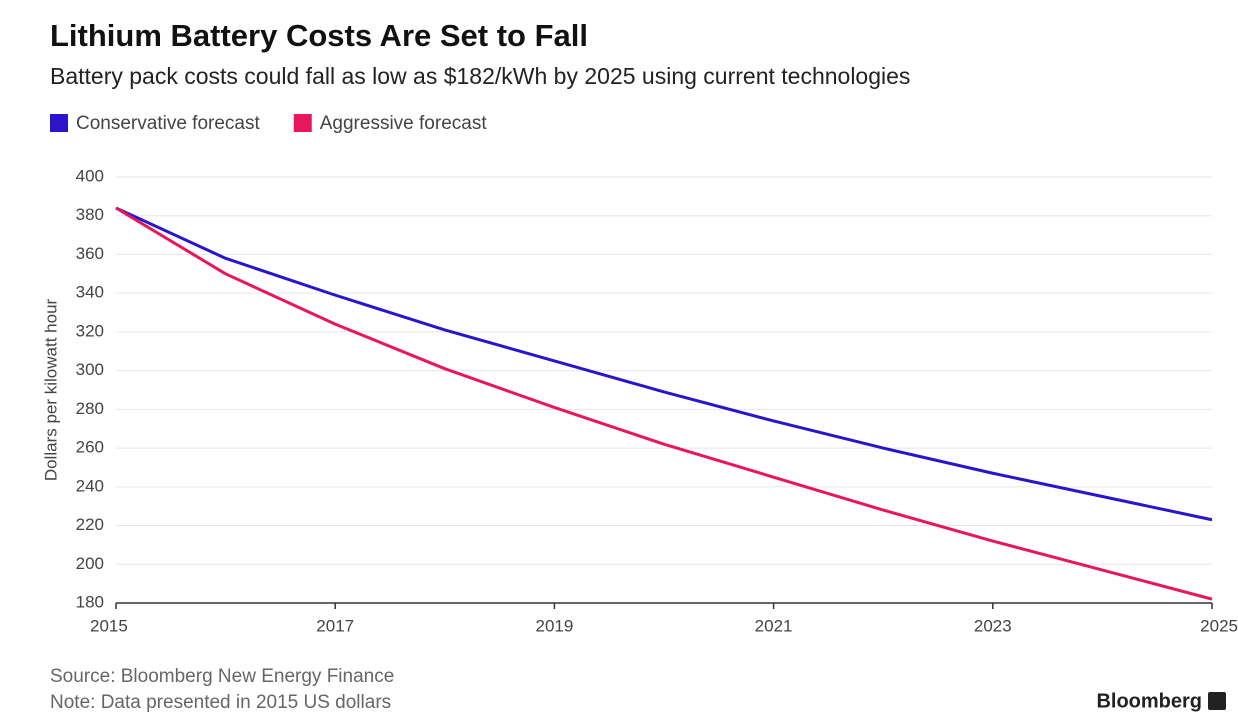  What do you see at coordinates (404, 123) in the screenshot?
I see `legend-label: Aggressive forecast` at bounding box center [404, 123].